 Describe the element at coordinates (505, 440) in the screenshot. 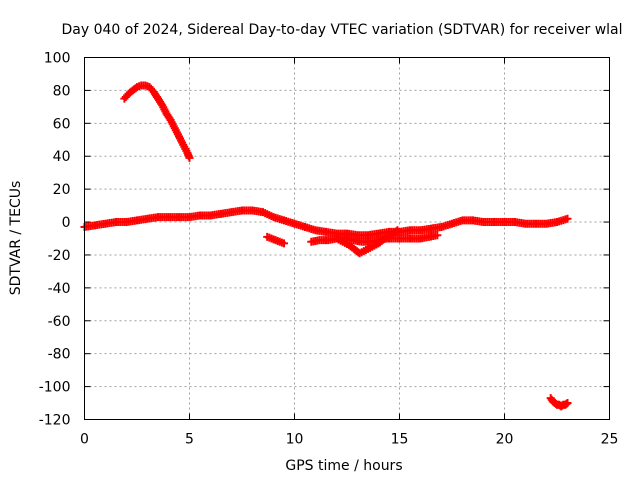

I see `x-tick-label: 20` at that location.